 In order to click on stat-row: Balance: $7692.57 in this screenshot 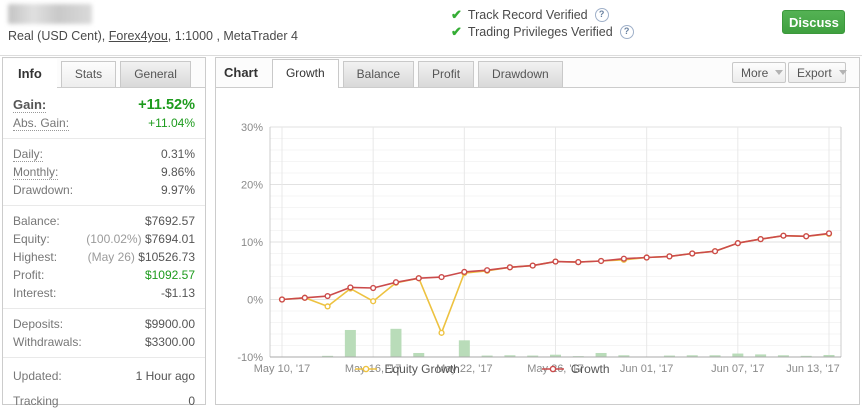, I will do `click(104, 221)`.